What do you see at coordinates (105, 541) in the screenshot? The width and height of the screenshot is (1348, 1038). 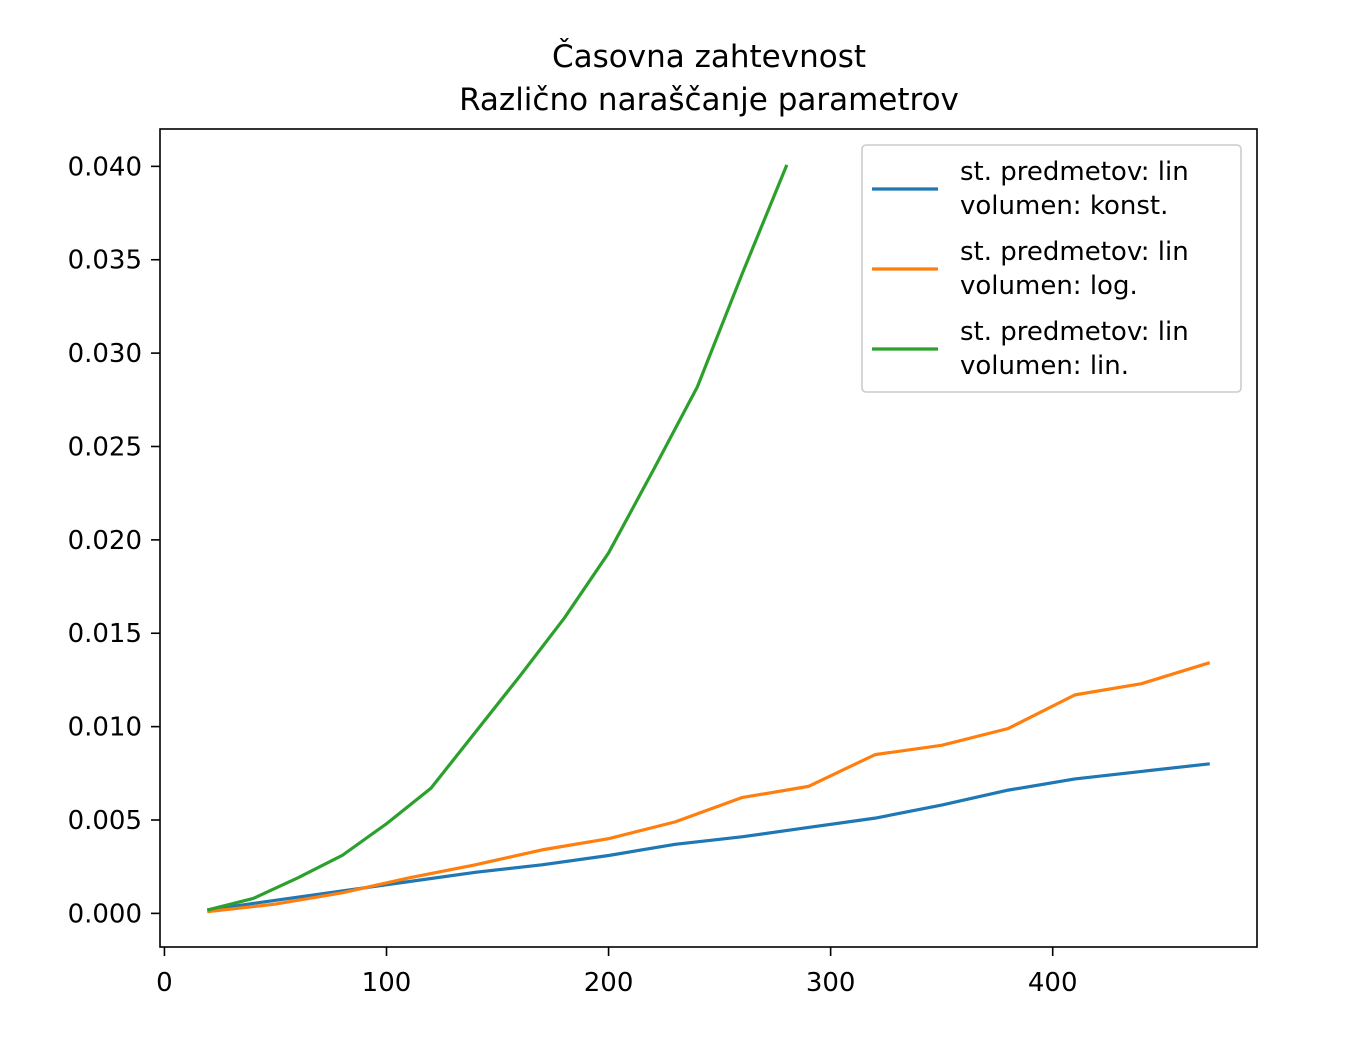 I see `y-tick-label: 0.020` at bounding box center [105, 541].